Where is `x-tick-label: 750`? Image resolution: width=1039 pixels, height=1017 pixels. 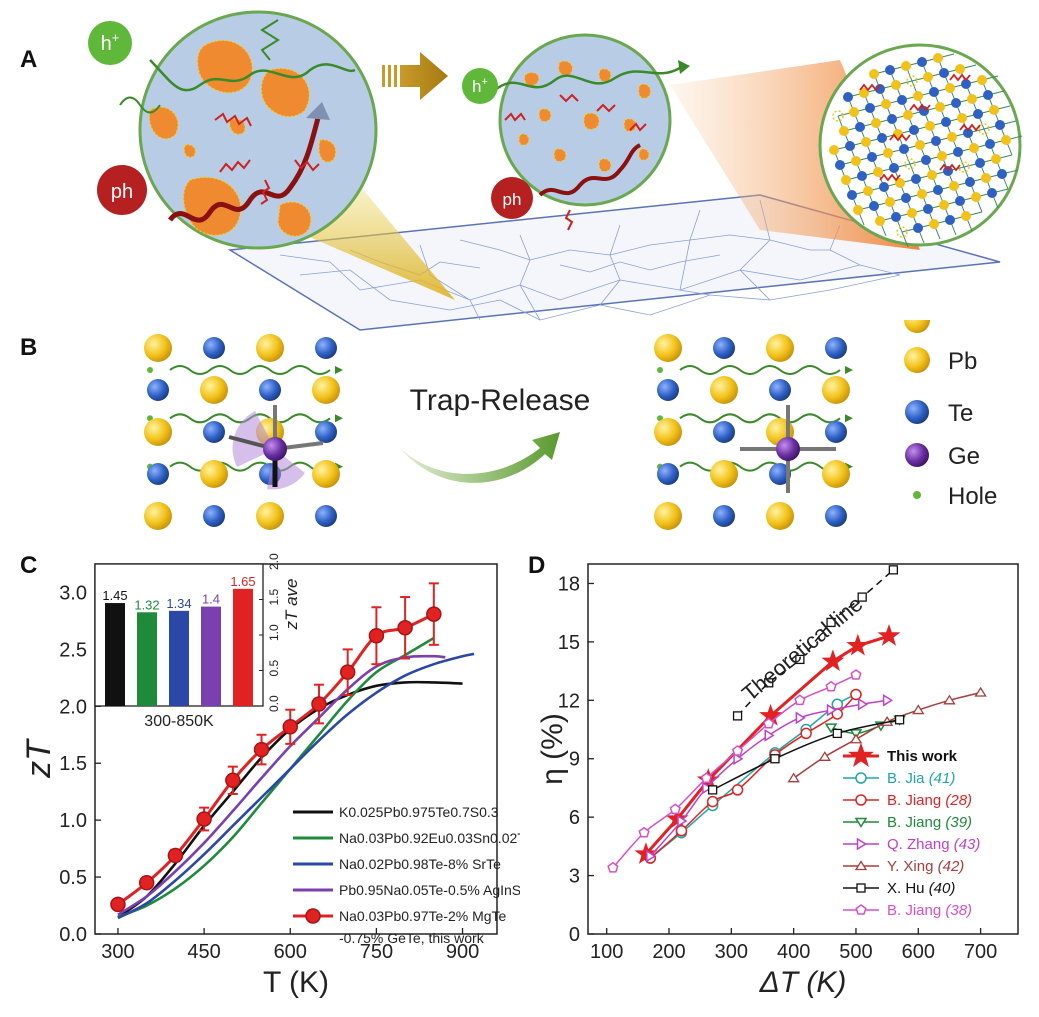
x-tick-label: 750 is located at coordinates (376, 952).